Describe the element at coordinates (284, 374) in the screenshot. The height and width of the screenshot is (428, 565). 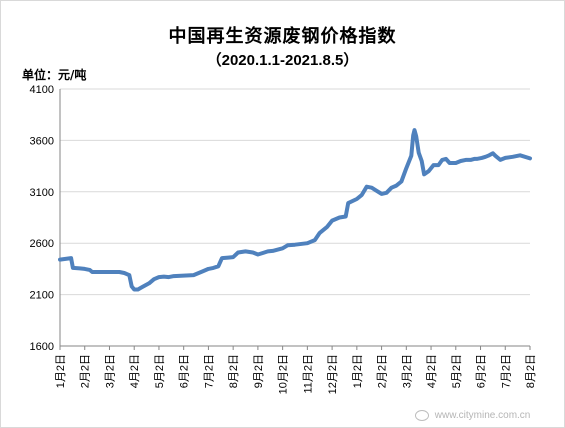
I see `x-tick-label: 10月2日` at that location.